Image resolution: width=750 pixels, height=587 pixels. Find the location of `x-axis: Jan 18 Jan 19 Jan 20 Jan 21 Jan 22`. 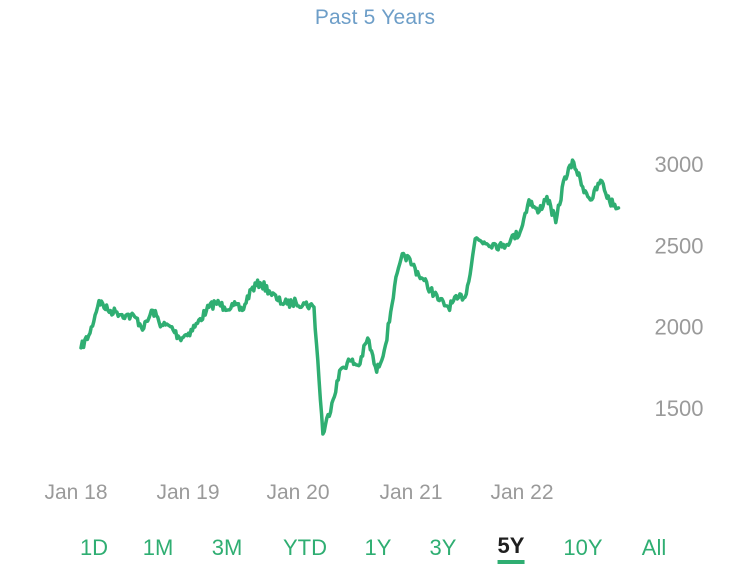

x-axis: Jan 18 Jan 19 Jan 20 Jan 21 Jan 22 is located at coordinates (298, 492).